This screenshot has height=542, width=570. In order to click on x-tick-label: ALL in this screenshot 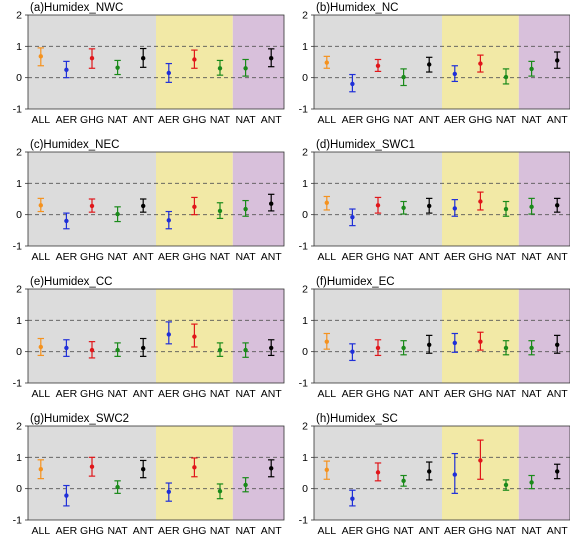, I will do `click(40, 531)`.